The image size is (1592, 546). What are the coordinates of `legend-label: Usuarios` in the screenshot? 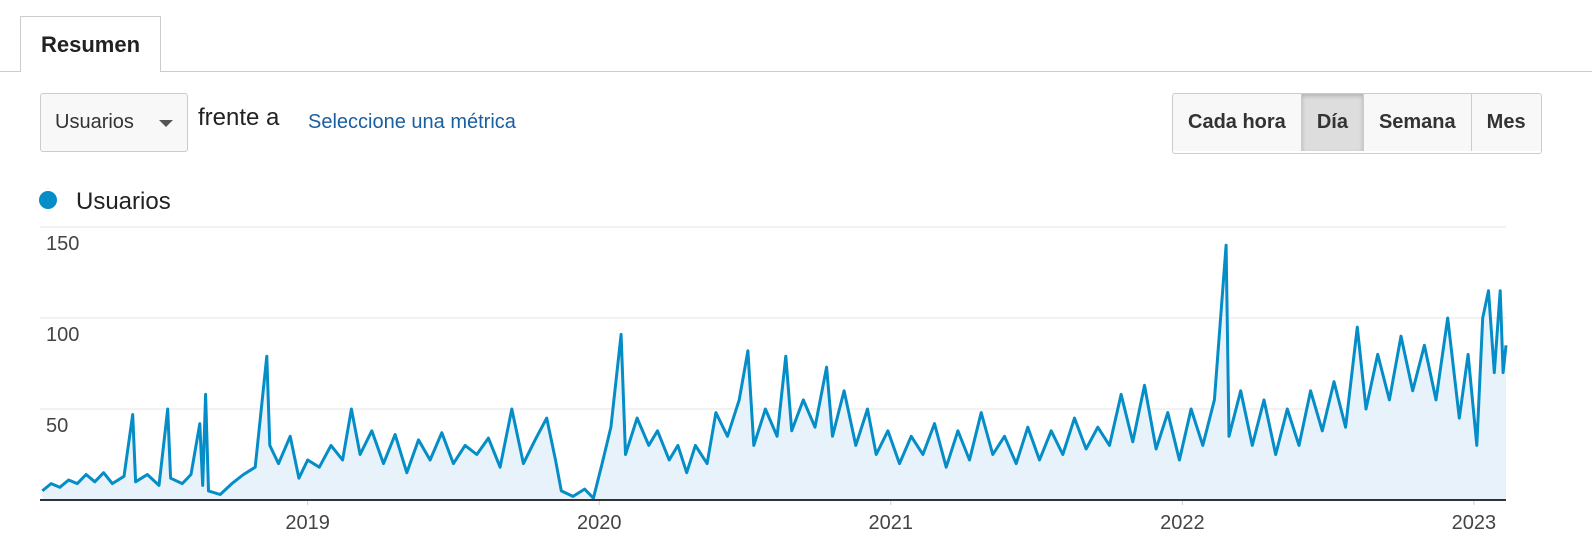 It's located at (123, 201).